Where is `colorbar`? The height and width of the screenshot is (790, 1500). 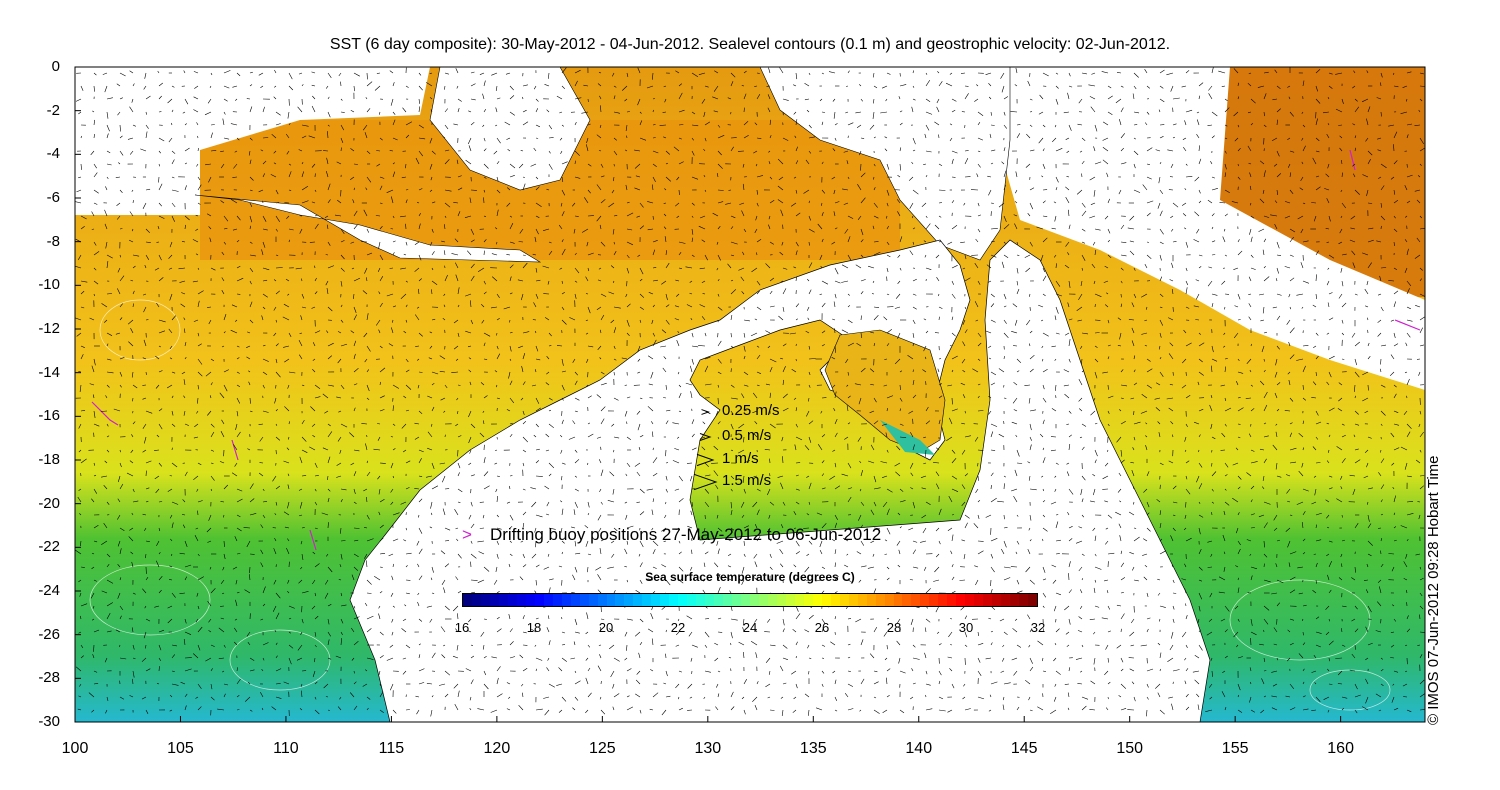 colorbar is located at coordinates (750, 600).